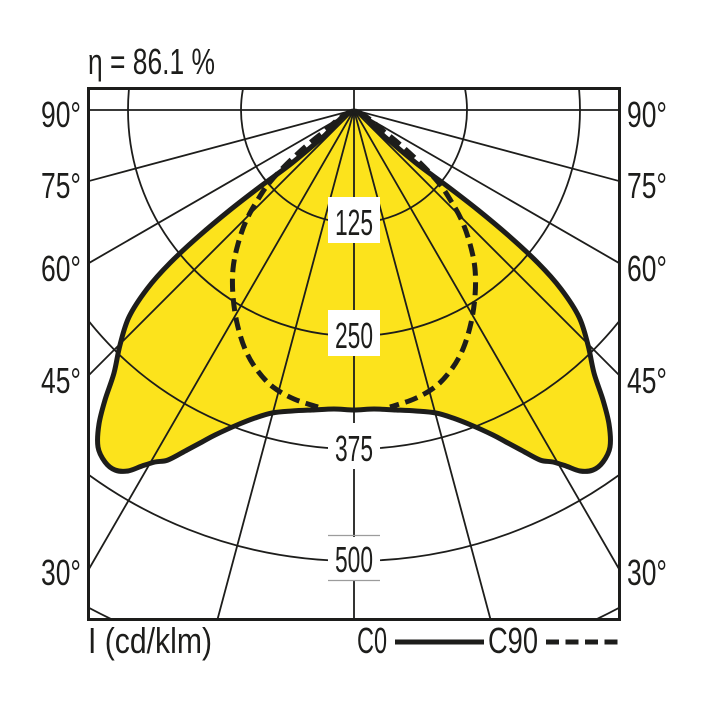  What do you see at coordinates (647, 185) in the screenshot?
I see `angle-label-right-75: 75°` at bounding box center [647, 185].